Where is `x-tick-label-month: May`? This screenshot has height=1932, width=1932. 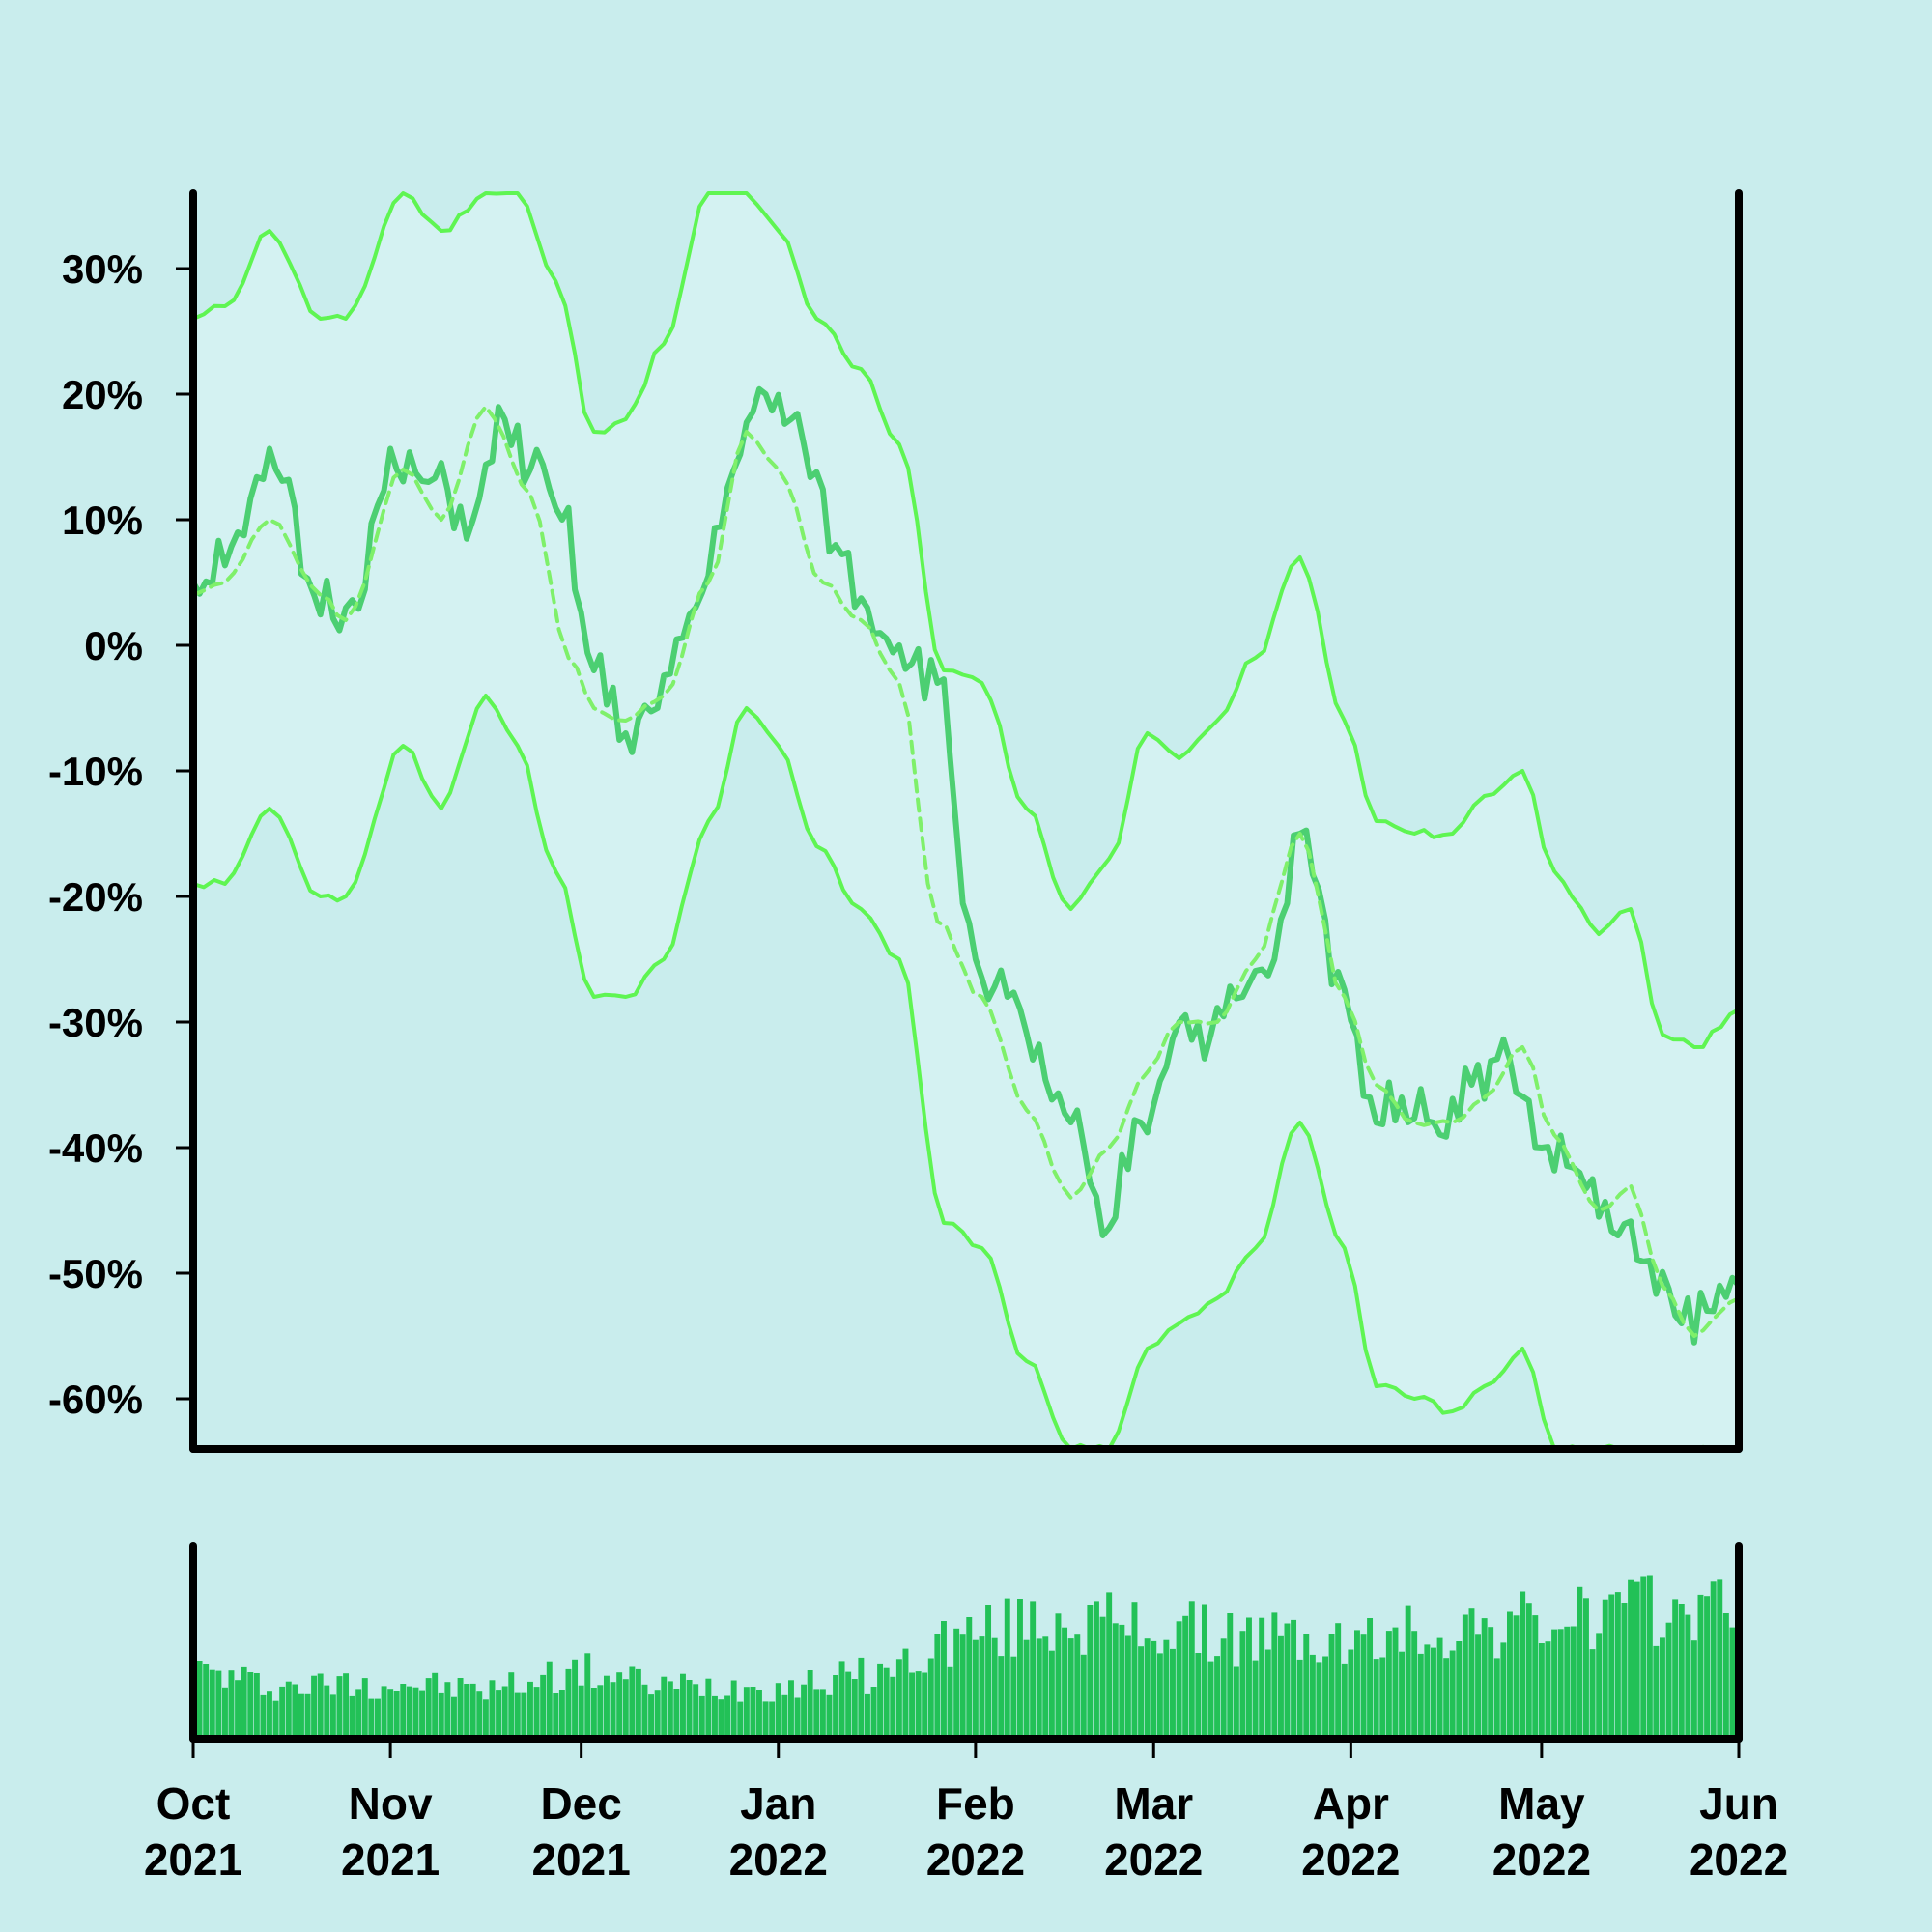 x-tick-label-month: May is located at coordinates (1541, 1803).